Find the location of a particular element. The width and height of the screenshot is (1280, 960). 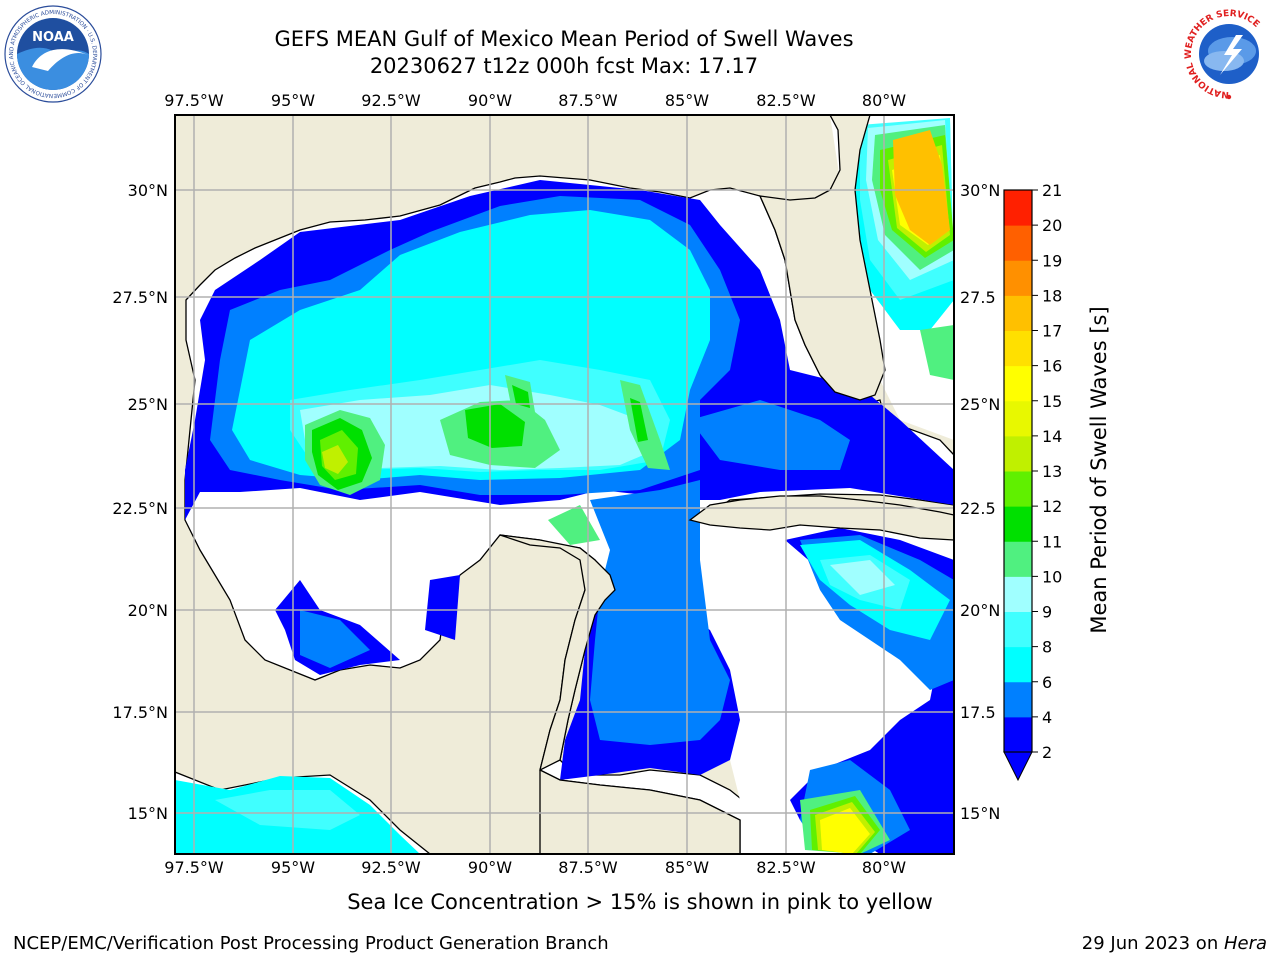

colorbar-label: Mean Period of Swell Waves [s] is located at coordinates (1099, 469).